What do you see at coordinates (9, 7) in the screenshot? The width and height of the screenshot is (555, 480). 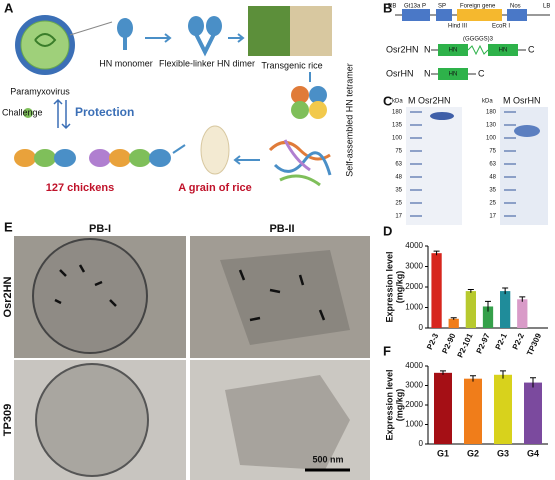 I see `panel-letter: A` at bounding box center [9, 7].